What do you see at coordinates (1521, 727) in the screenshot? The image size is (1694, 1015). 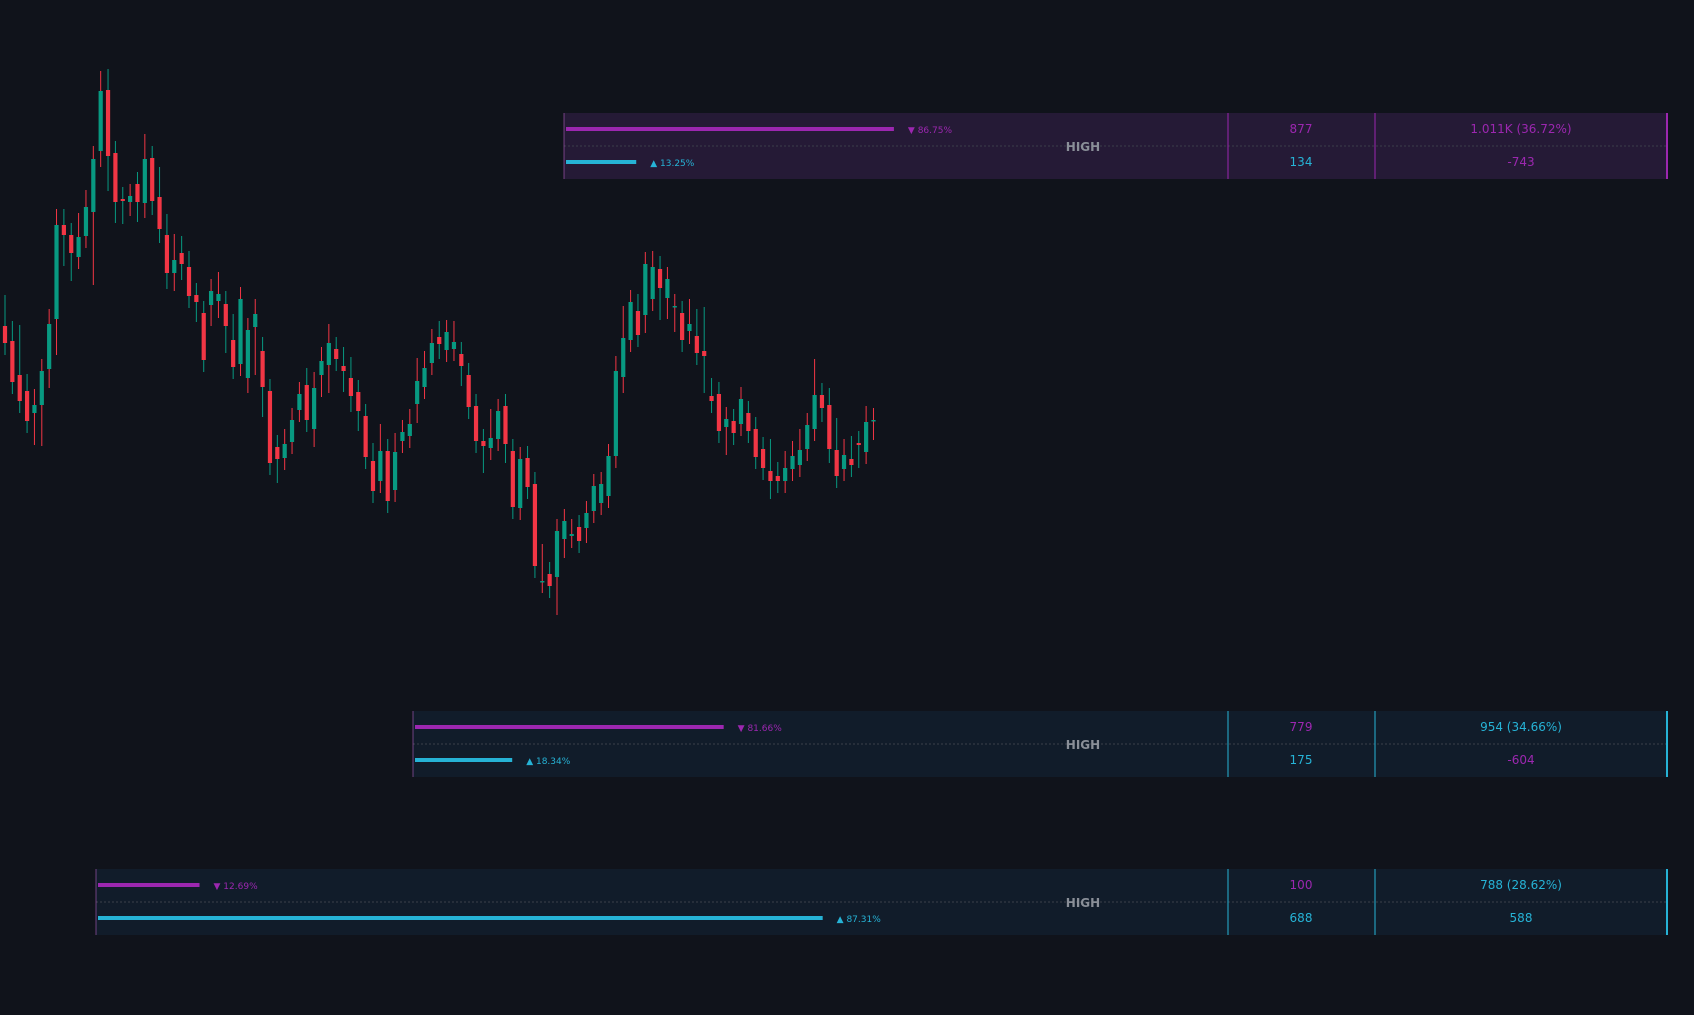 I see `total-volume-value: 954 (34.66%)` at bounding box center [1521, 727].